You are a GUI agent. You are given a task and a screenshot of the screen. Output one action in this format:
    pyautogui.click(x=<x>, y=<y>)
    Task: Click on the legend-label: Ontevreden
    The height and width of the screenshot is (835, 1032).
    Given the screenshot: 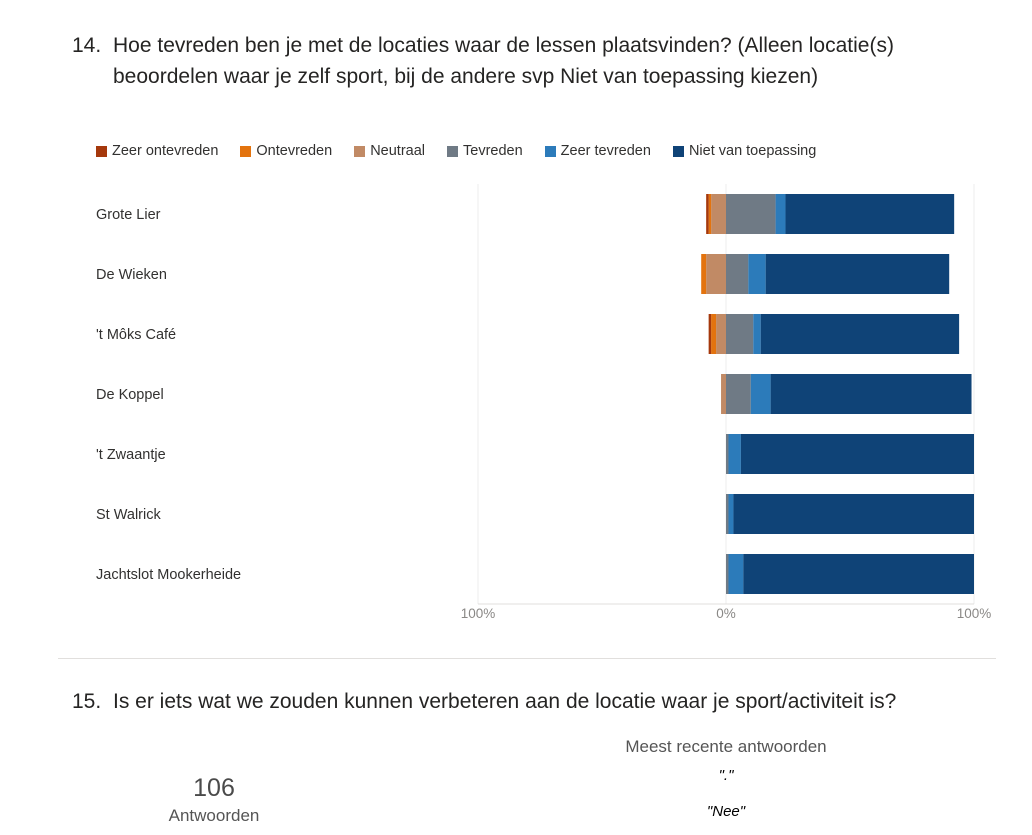 What is the action you would take?
    pyautogui.click(x=294, y=151)
    